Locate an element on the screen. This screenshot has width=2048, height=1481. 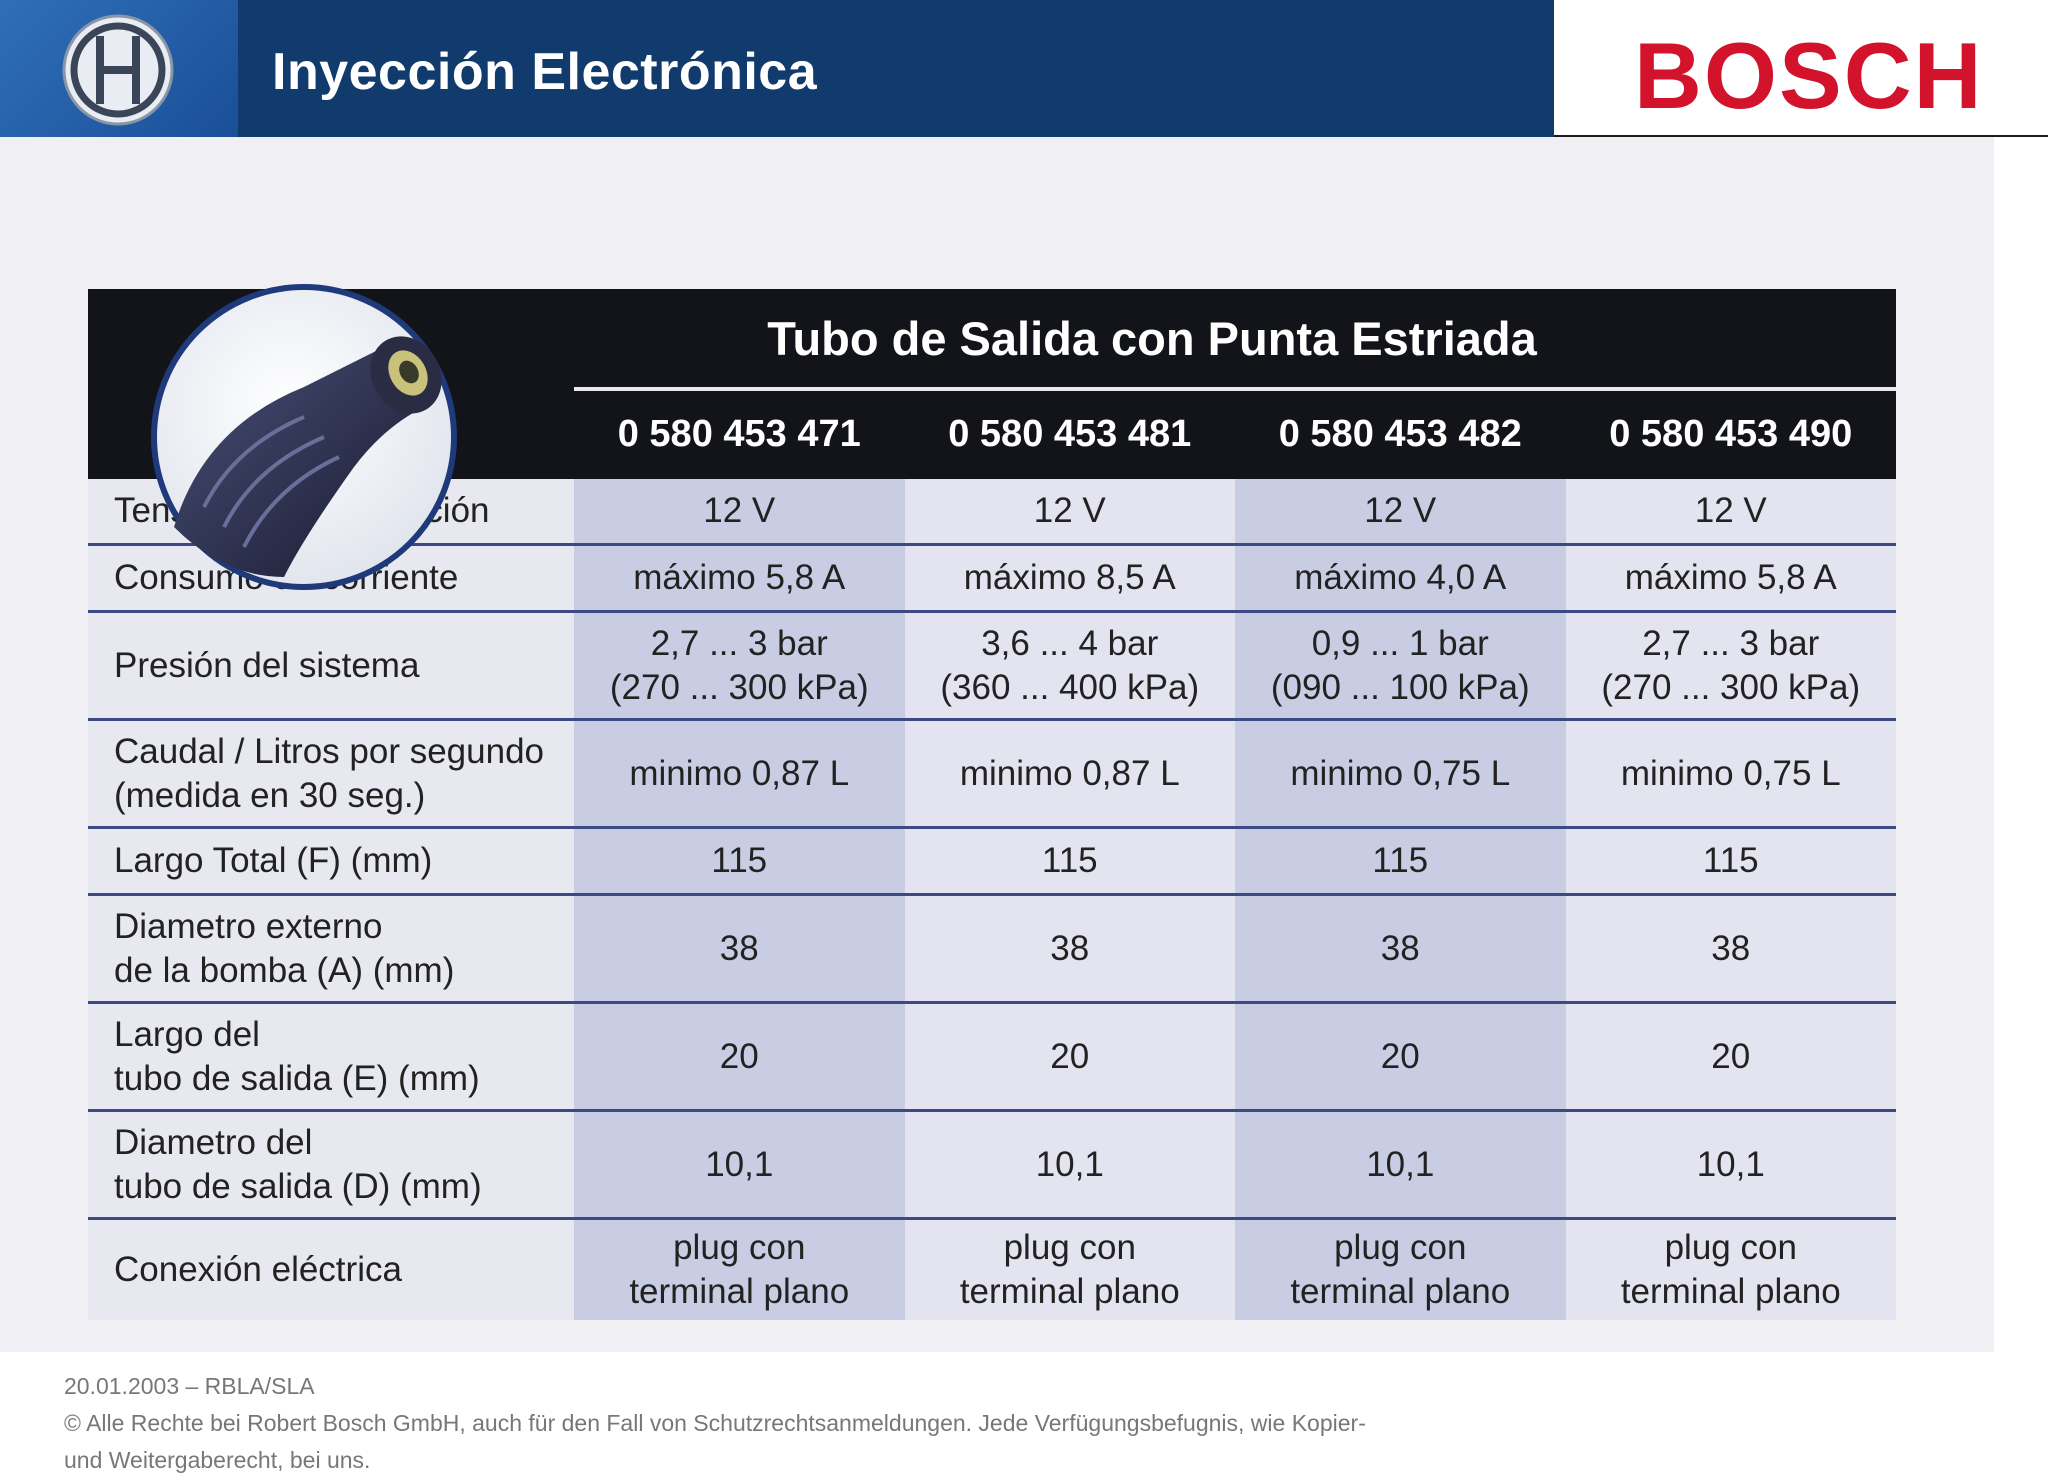
brand-logo: BOSCH is located at coordinates (1809, 75).